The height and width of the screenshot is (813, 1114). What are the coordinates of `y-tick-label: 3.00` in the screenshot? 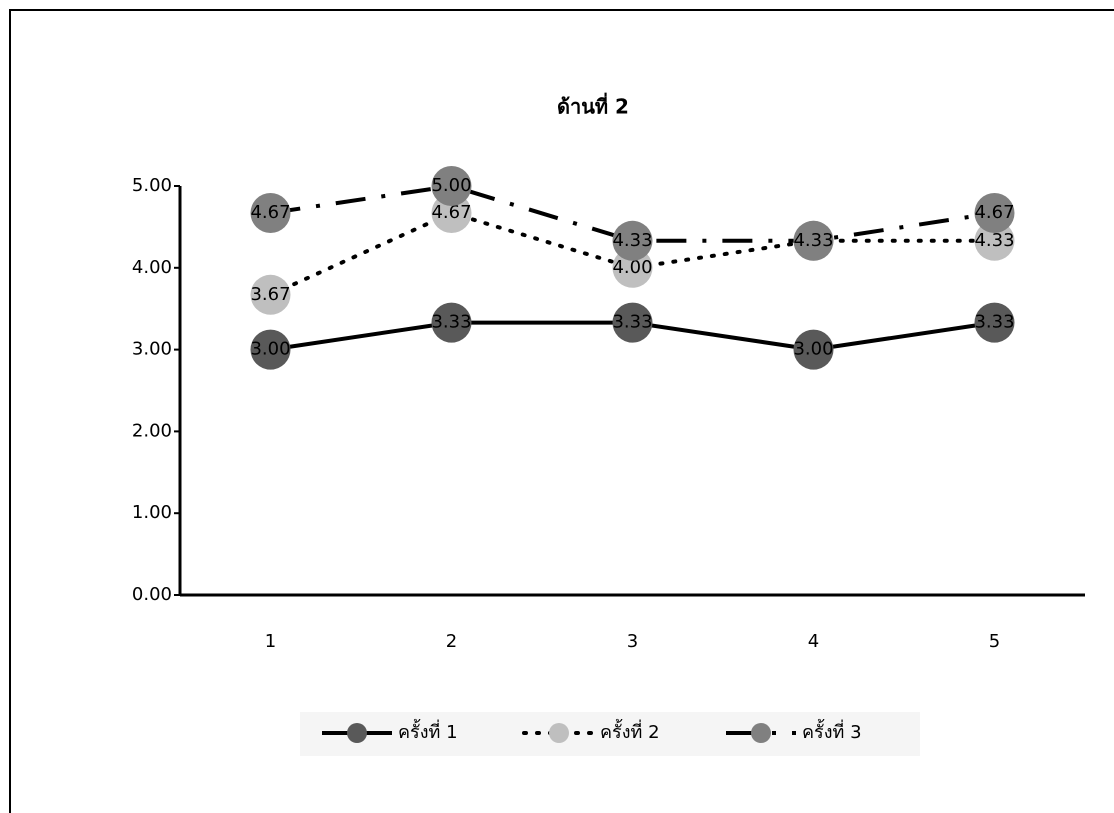 It's located at (152, 349).